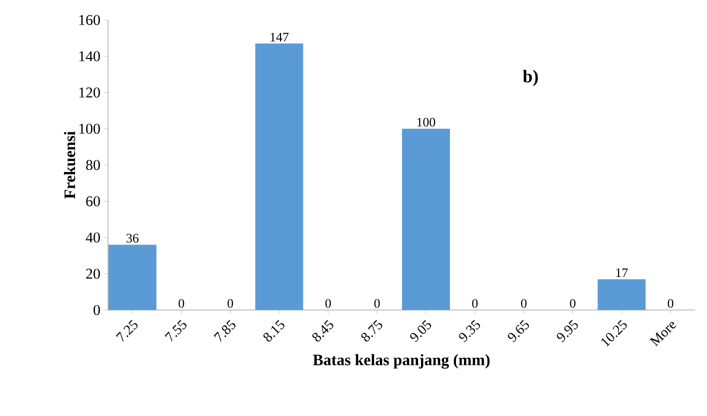 Image resolution: width=707 pixels, height=416 pixels. I want to click on x-tick-label: 7.25, so click(127, 331).